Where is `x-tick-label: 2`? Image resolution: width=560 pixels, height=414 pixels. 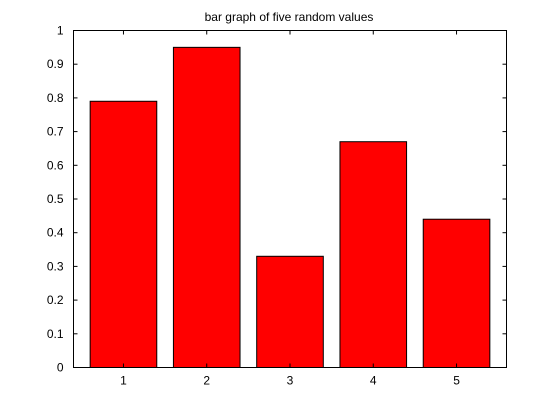 x-tick-label: 2 is located at coordinates (206, 381).